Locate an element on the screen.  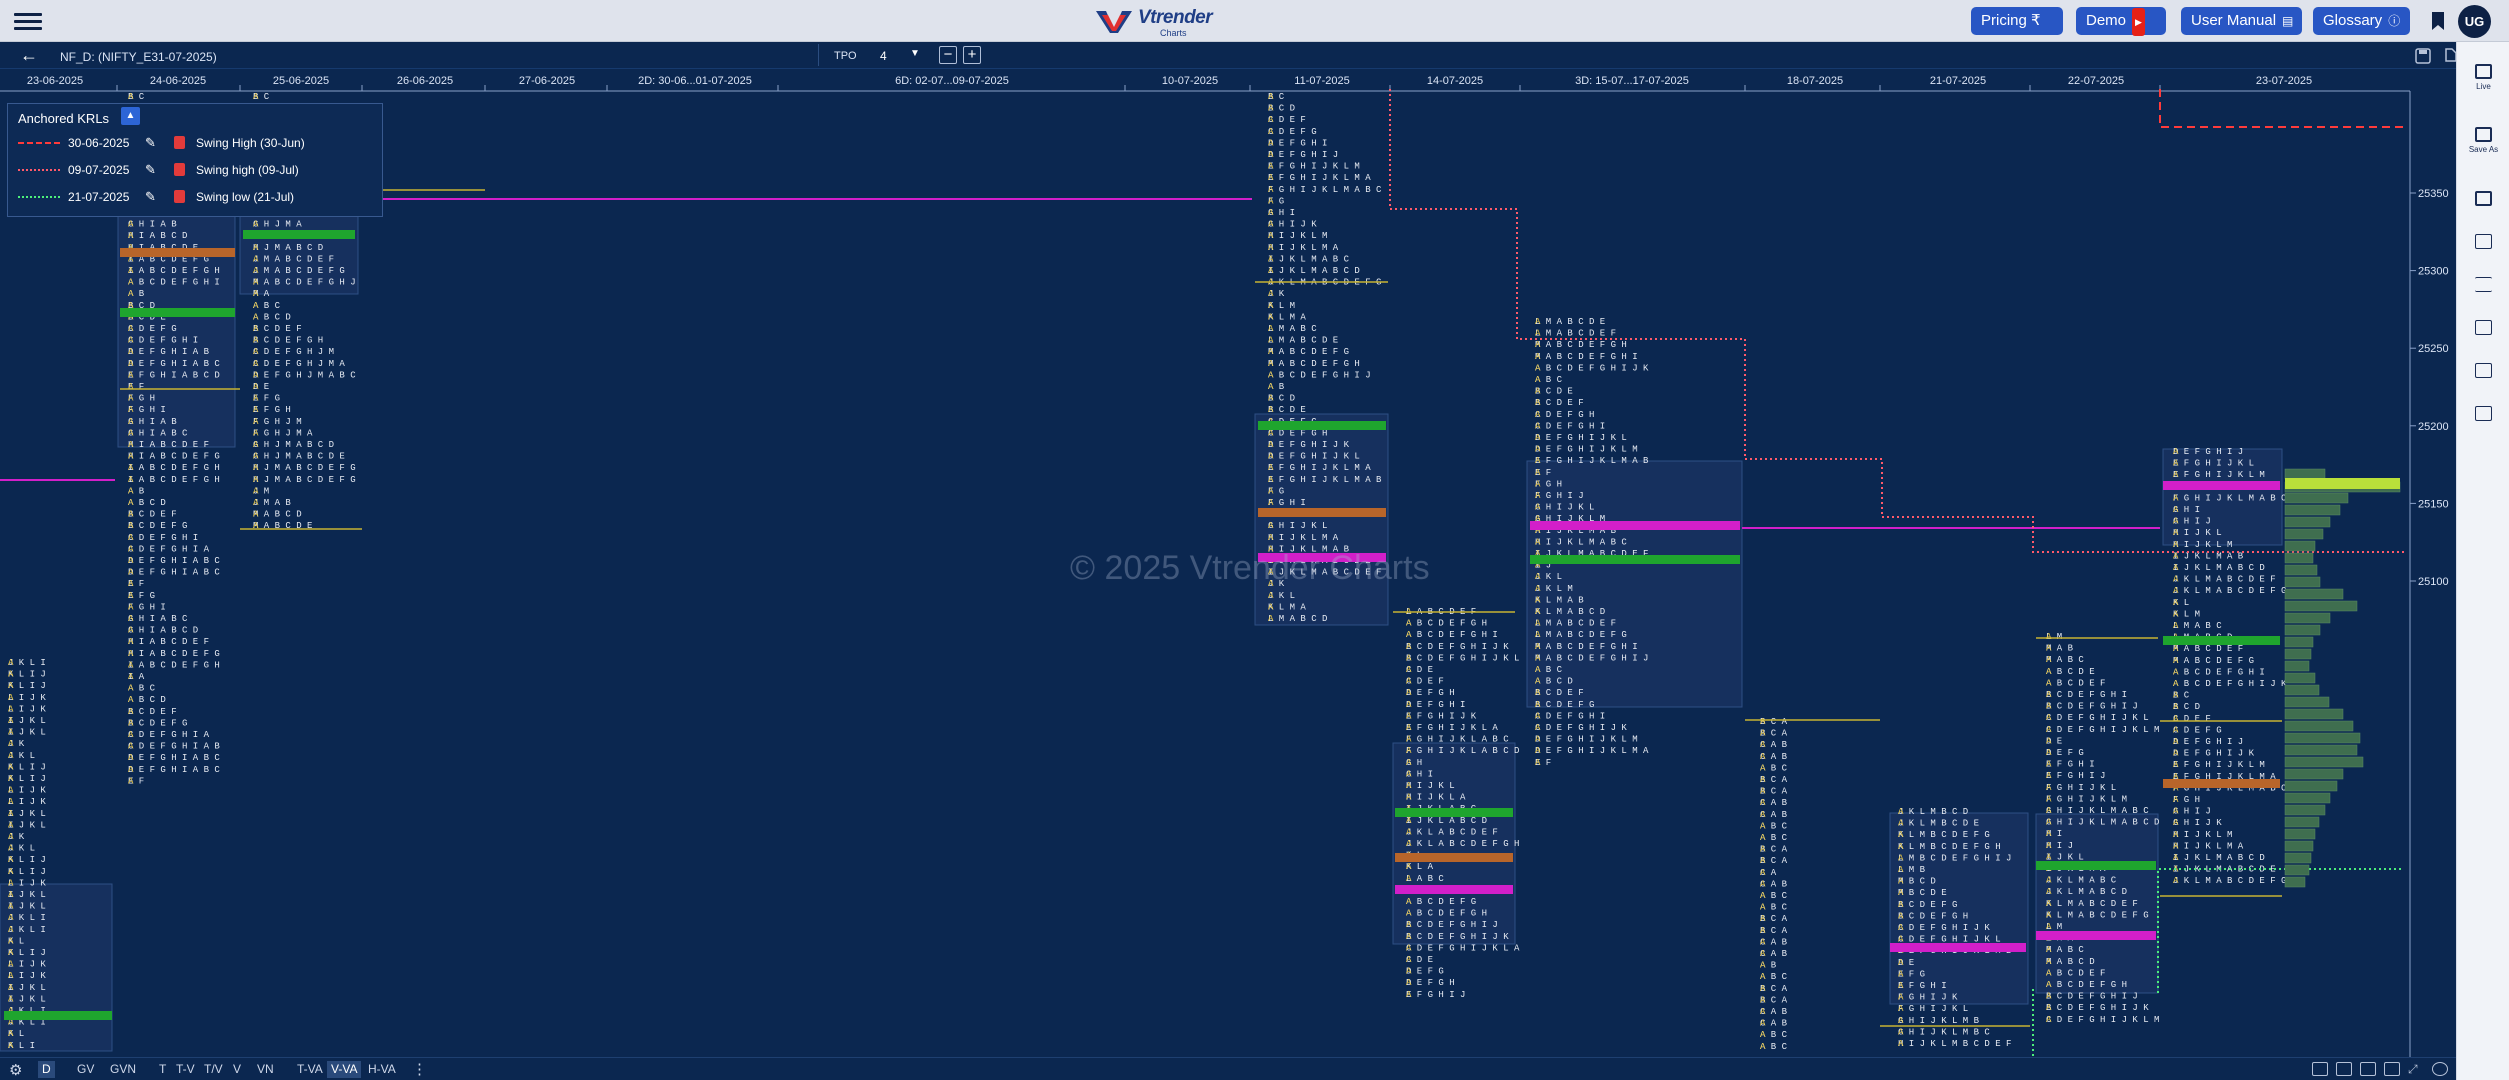
tpo-letters: L A B C is located at coordinates (1425, 879).